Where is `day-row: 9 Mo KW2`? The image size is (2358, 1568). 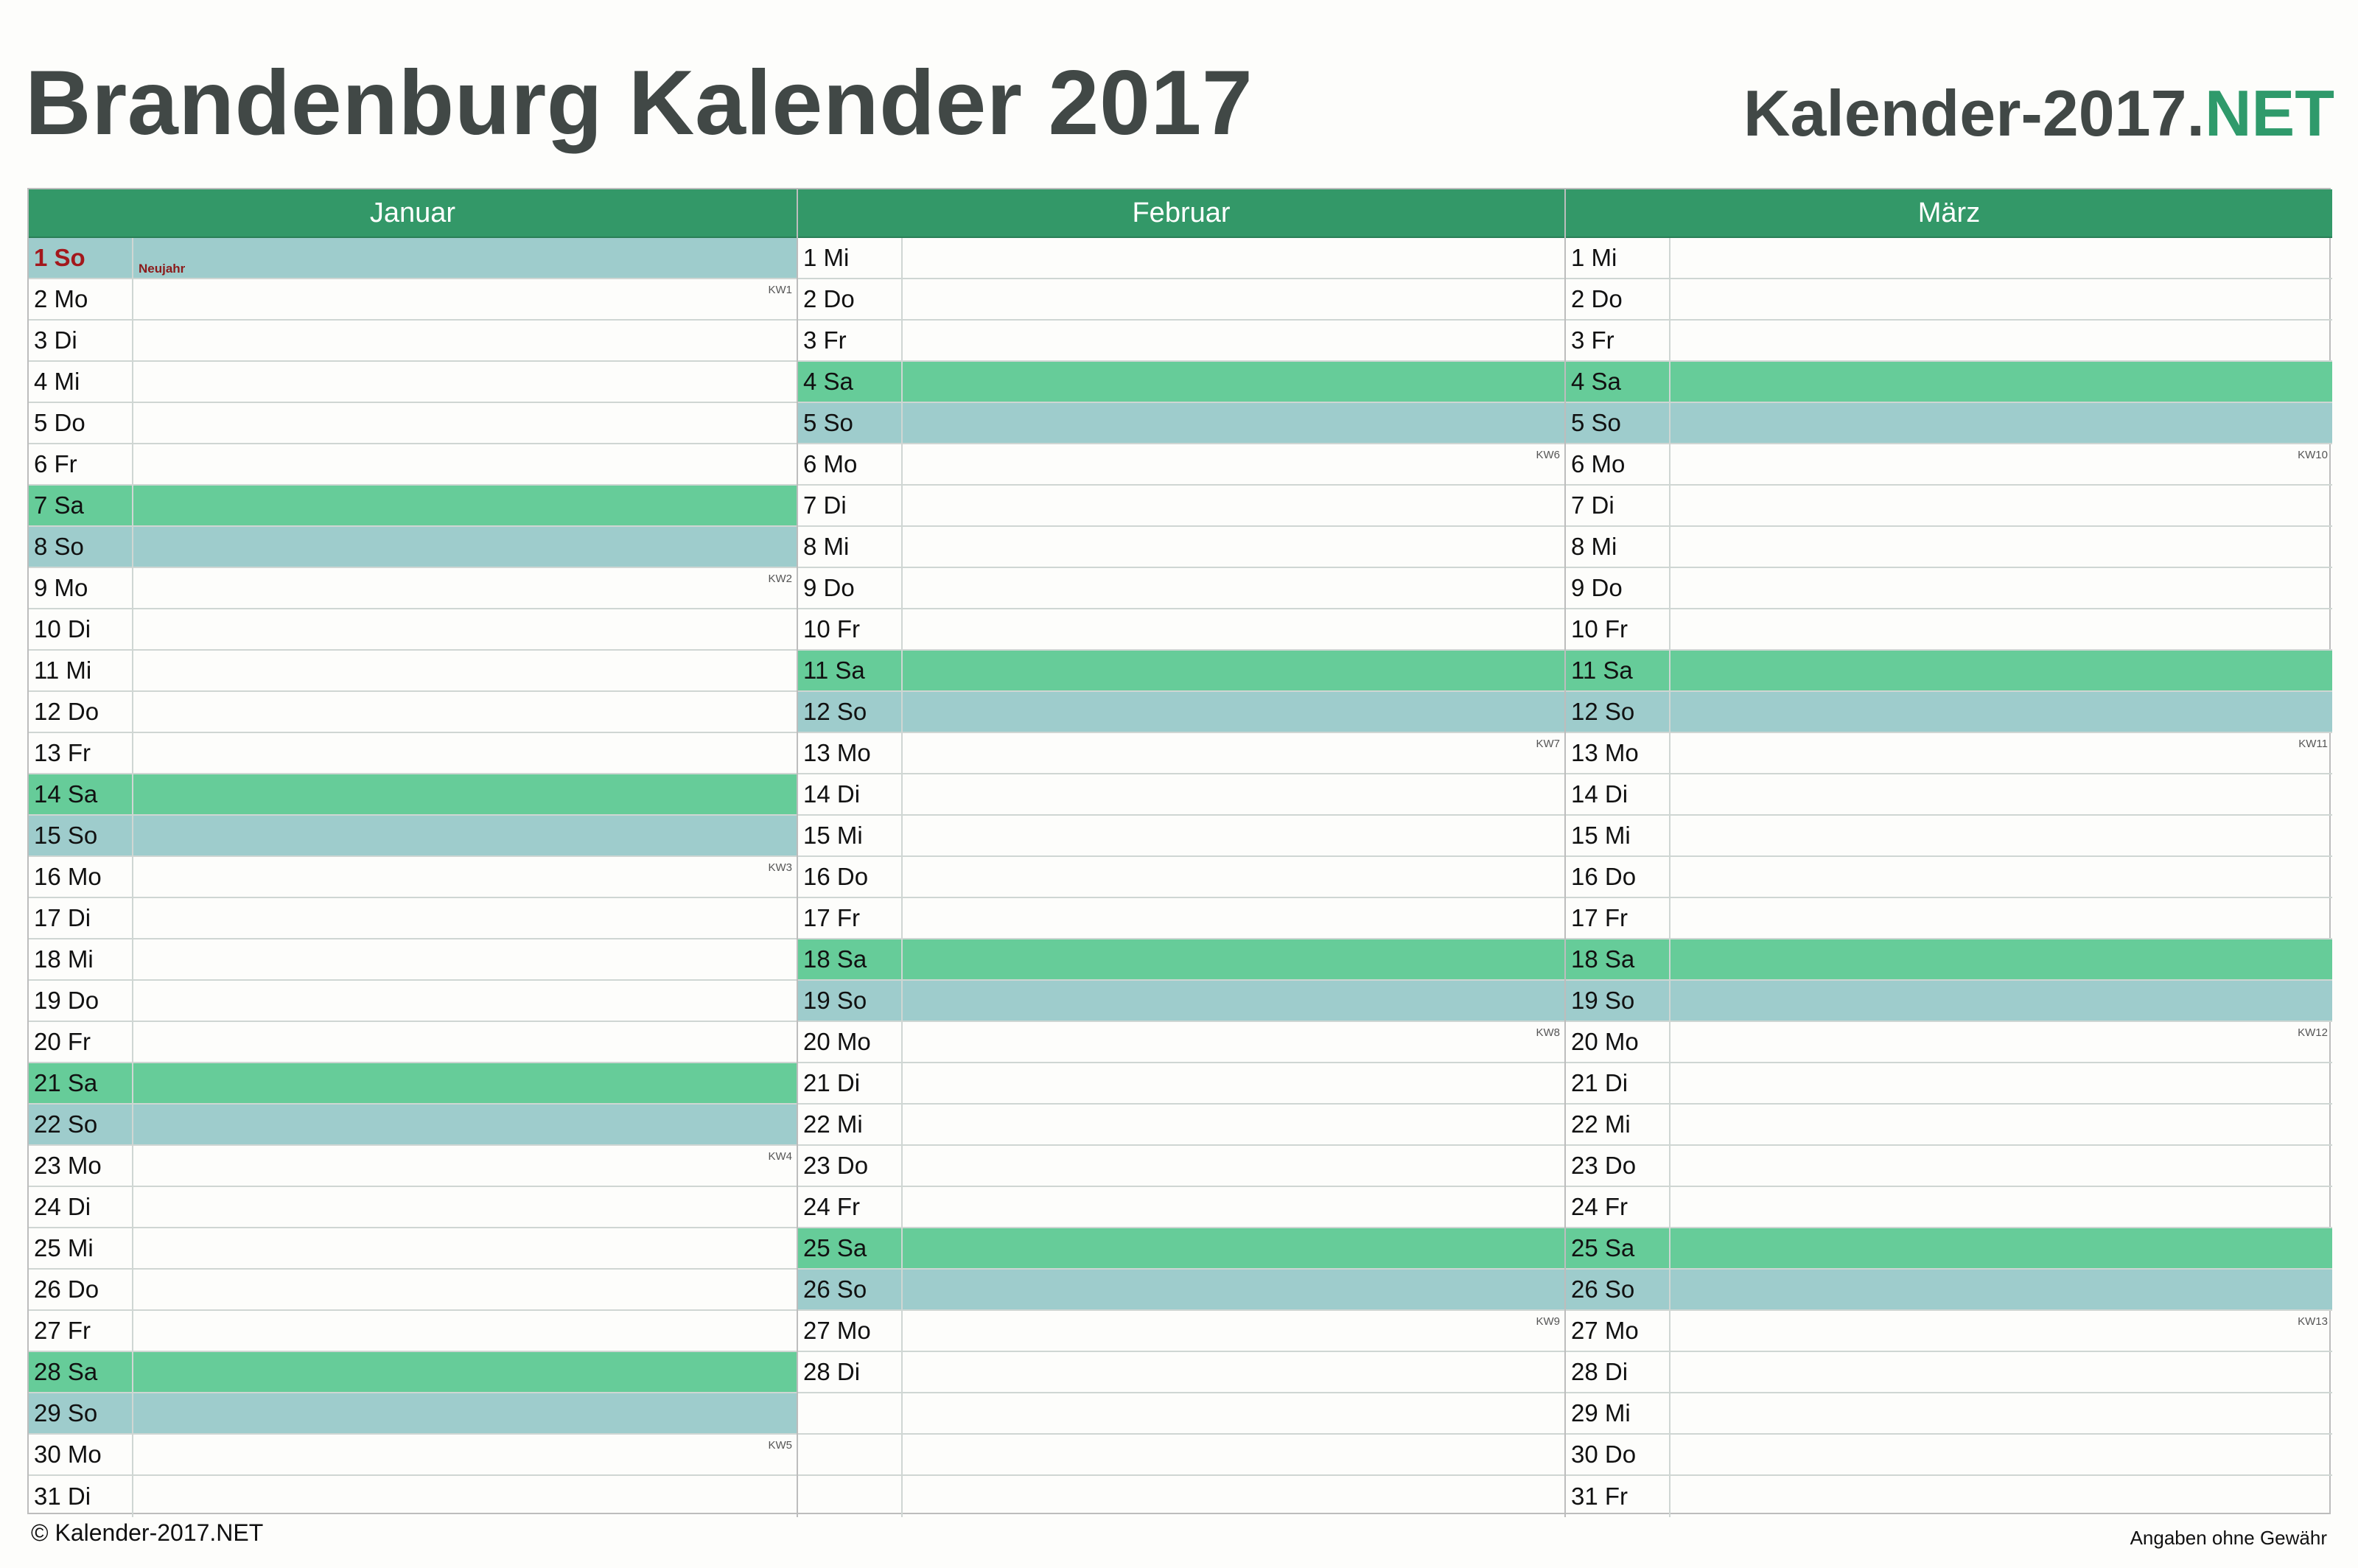
day-row: 9 Mo KW2 is located at coordinates (413, 588).